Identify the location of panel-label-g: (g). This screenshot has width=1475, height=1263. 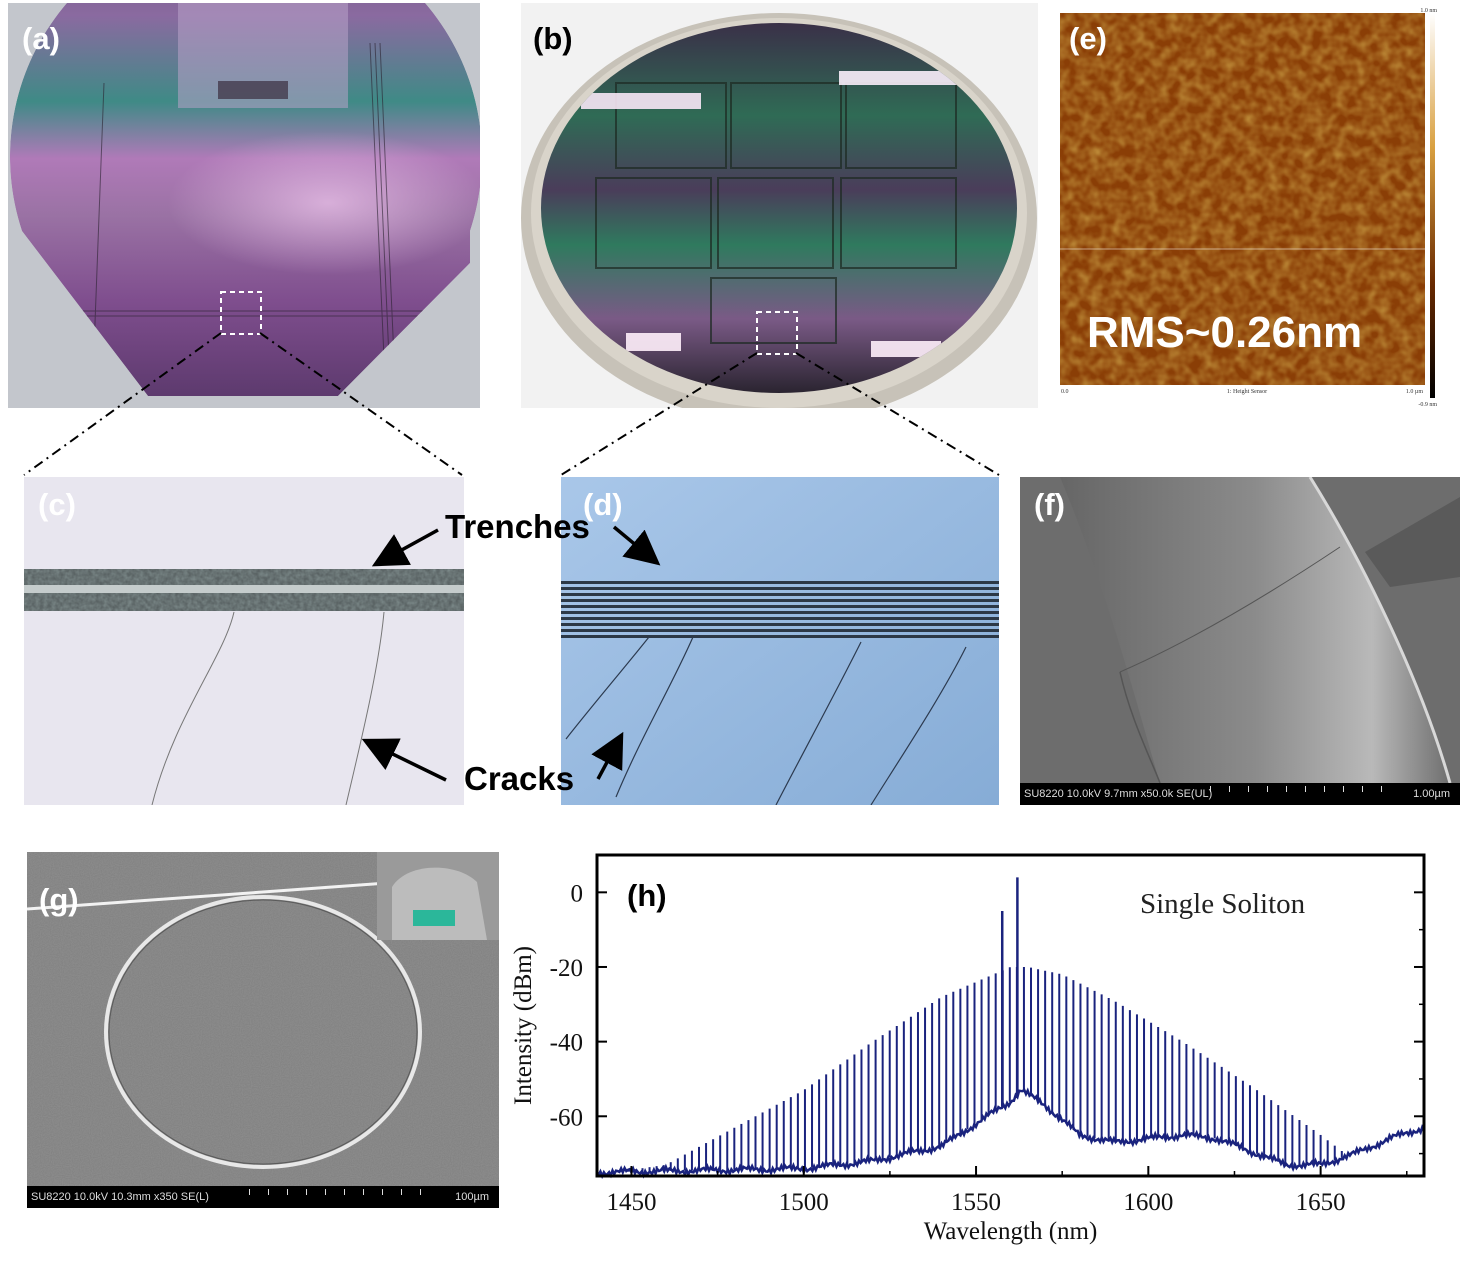
(59, 899).